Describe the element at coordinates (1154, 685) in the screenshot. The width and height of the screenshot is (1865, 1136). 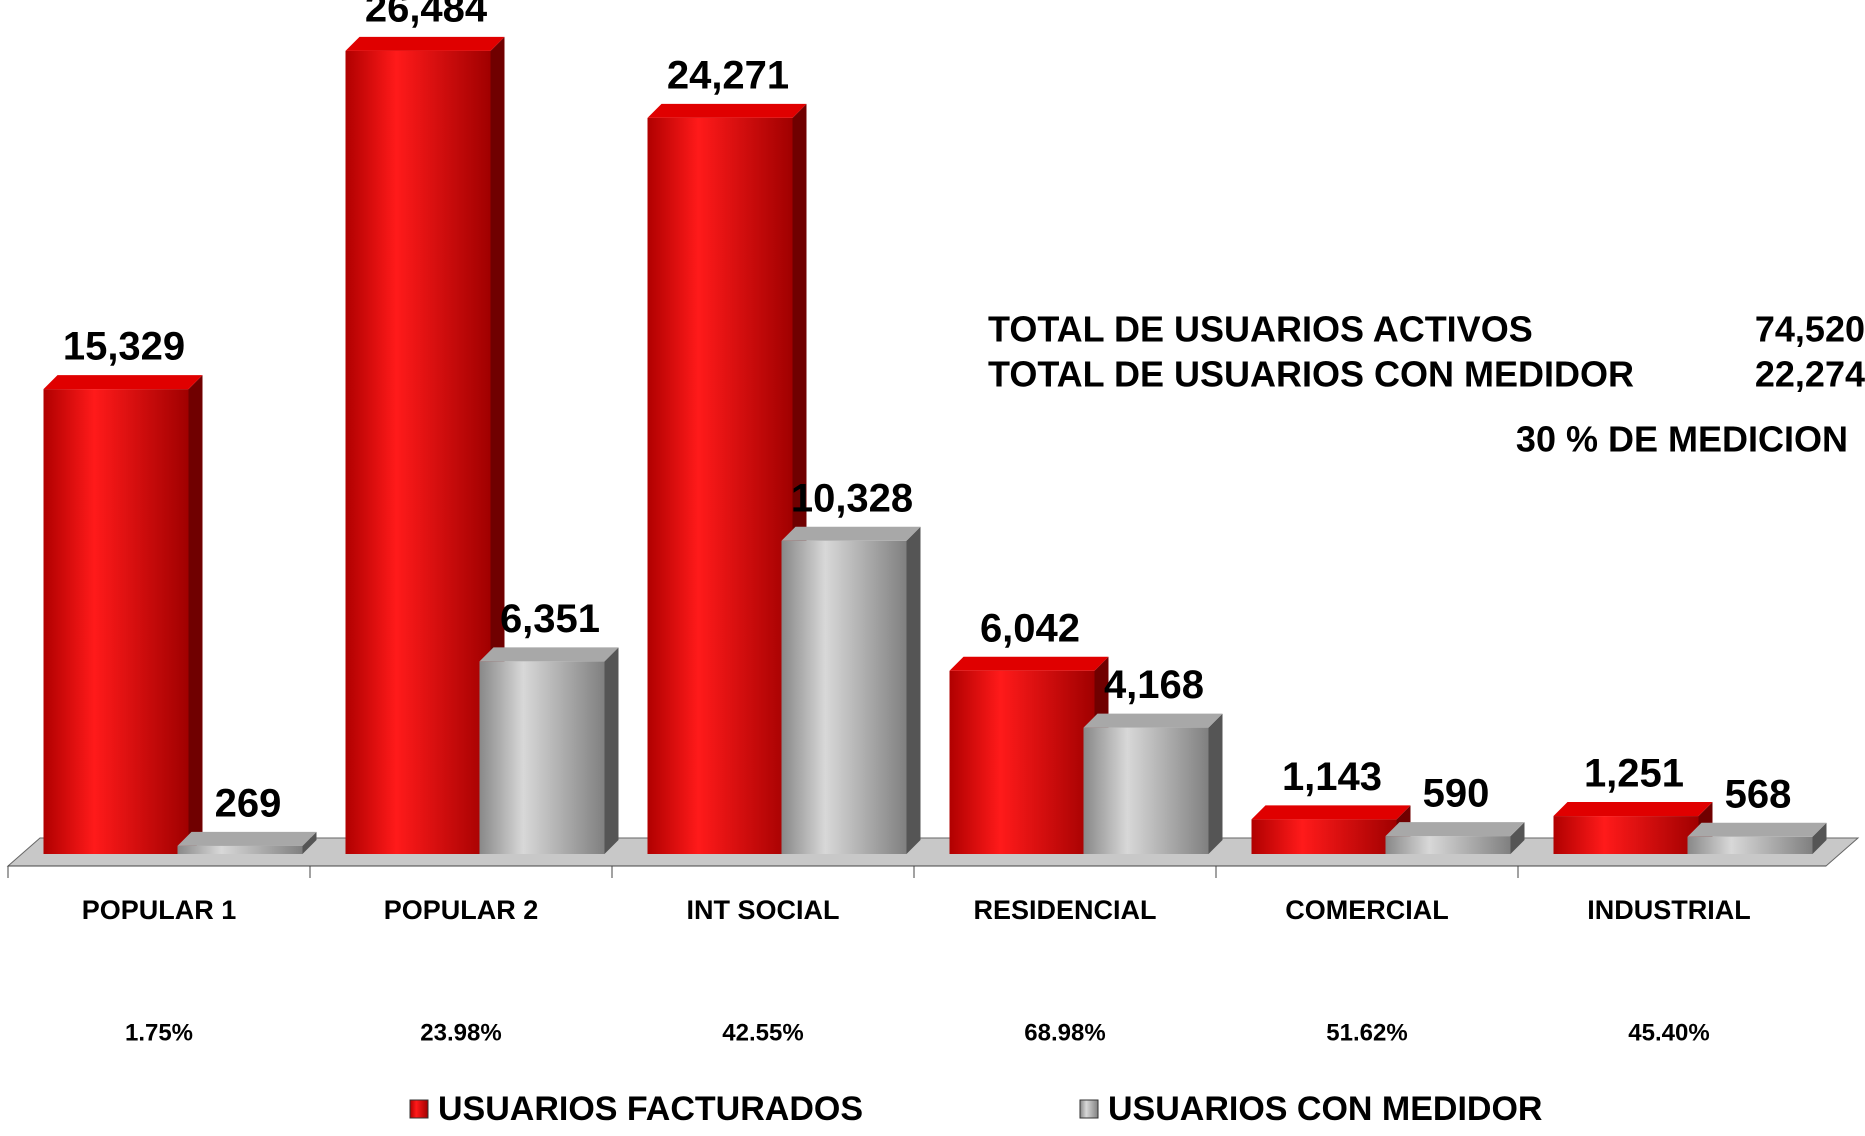
I see `value-label: 4,168` at that location.